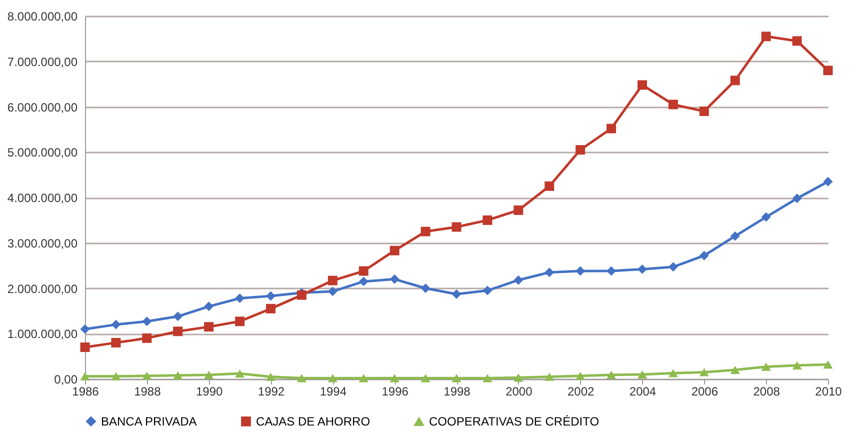  What do you see at coordinates (42, 17) in the screenshot?
I see `y-tick-label: 8.000.000,00` at bounding box center [42, 17].